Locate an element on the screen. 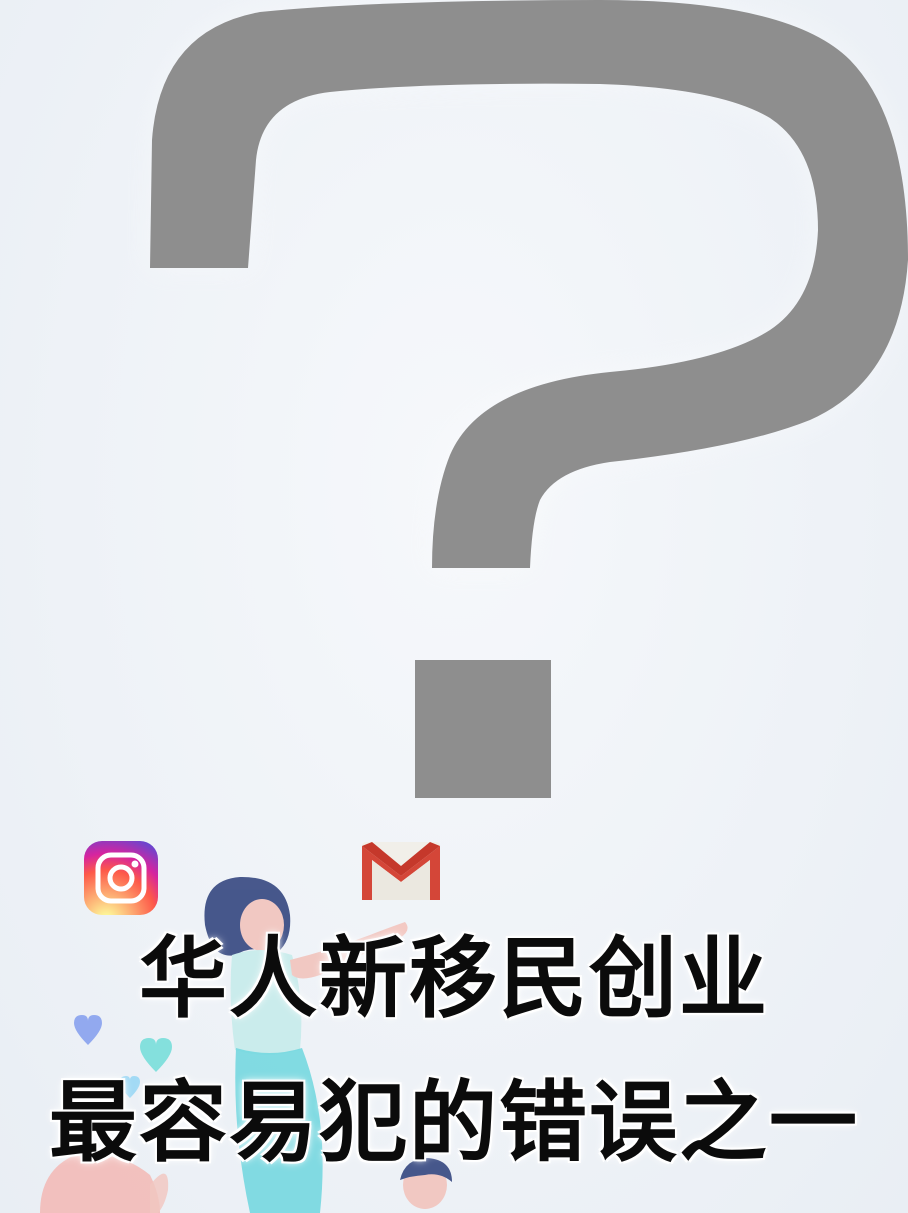 The image size is (908, 1213). woman-torso is located at coordinates (266, 1002).